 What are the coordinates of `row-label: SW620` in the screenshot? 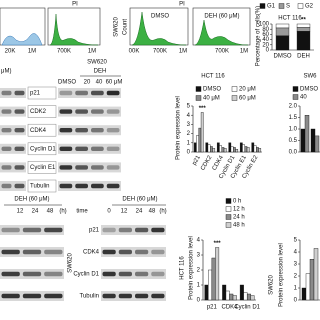 It's located at (117, 27).